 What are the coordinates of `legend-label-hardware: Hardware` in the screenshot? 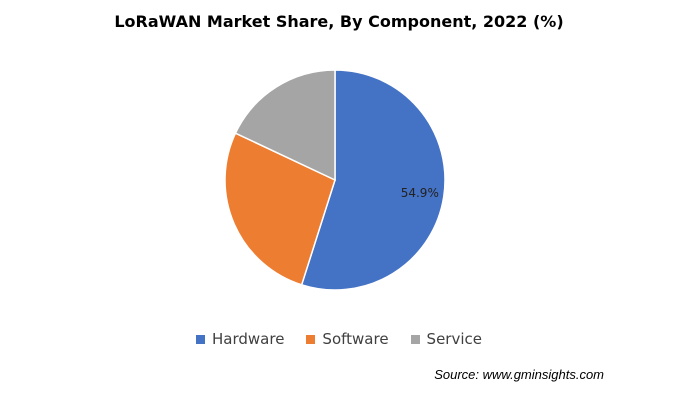 It's located at (248, 339).